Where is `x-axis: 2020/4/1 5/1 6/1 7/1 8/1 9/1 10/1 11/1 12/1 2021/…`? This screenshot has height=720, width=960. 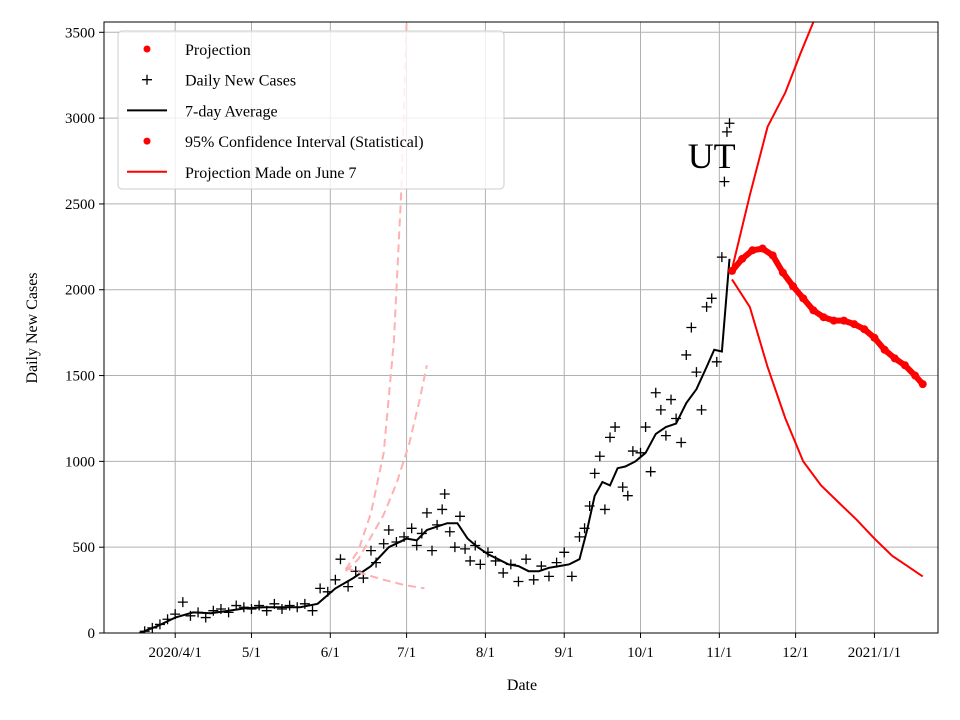
x-axis: 2020/4/1 5/1 6/1 7/1 8/1 9/1 10/1 11/1 12/1 2021/… is located at coordinates (525, 647).